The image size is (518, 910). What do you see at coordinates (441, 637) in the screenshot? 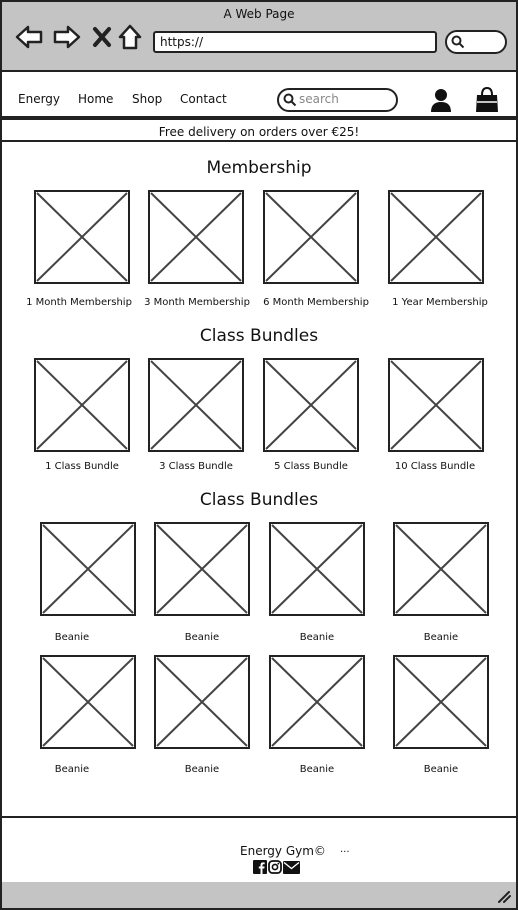
I see `merch-caption-4: Beanie` at bounding box center [441, 637].